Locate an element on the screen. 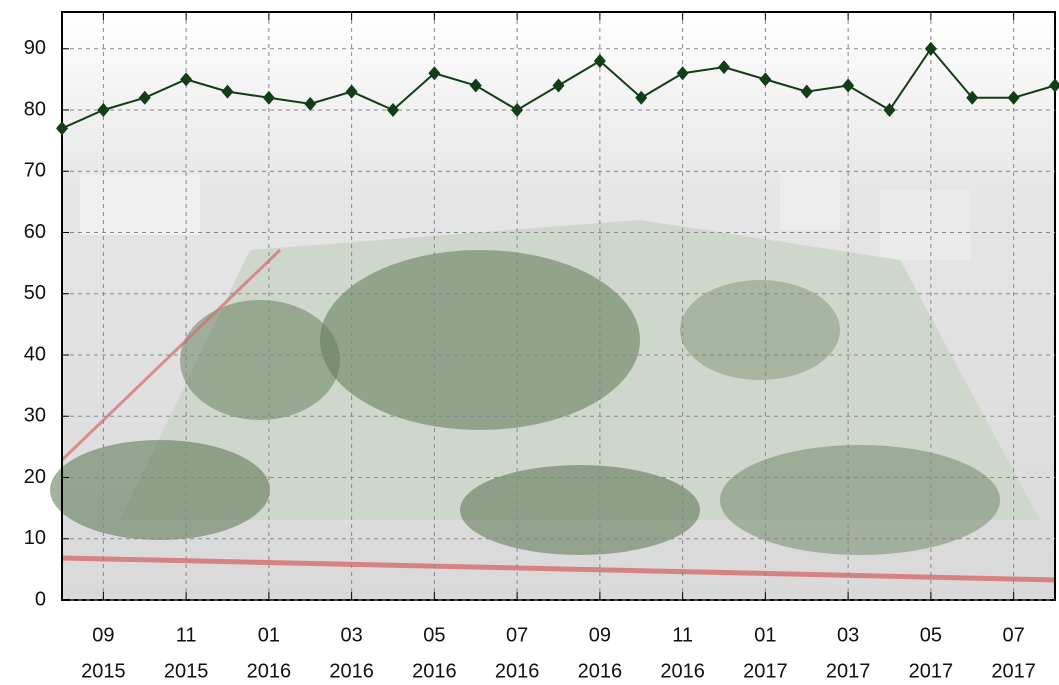  y-tick-label: 20 is located at coordinates (35, 477).